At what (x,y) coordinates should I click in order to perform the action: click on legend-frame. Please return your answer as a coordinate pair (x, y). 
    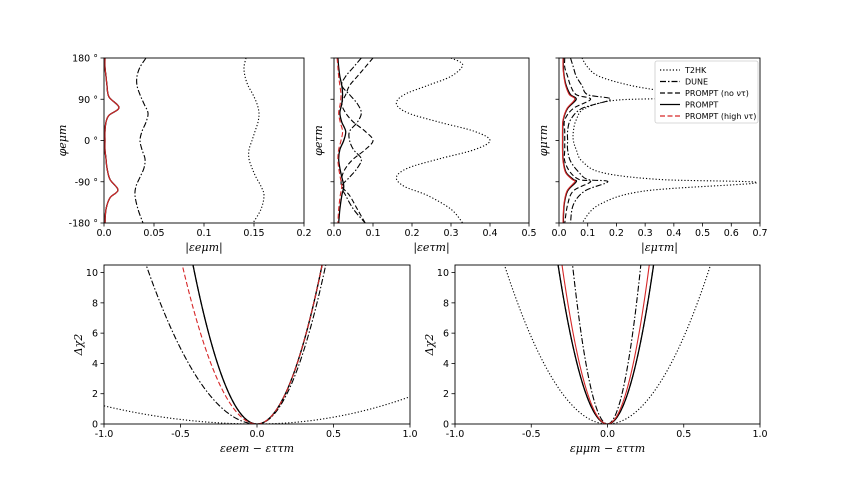
    Looking at the image, I should click on (706, 92).